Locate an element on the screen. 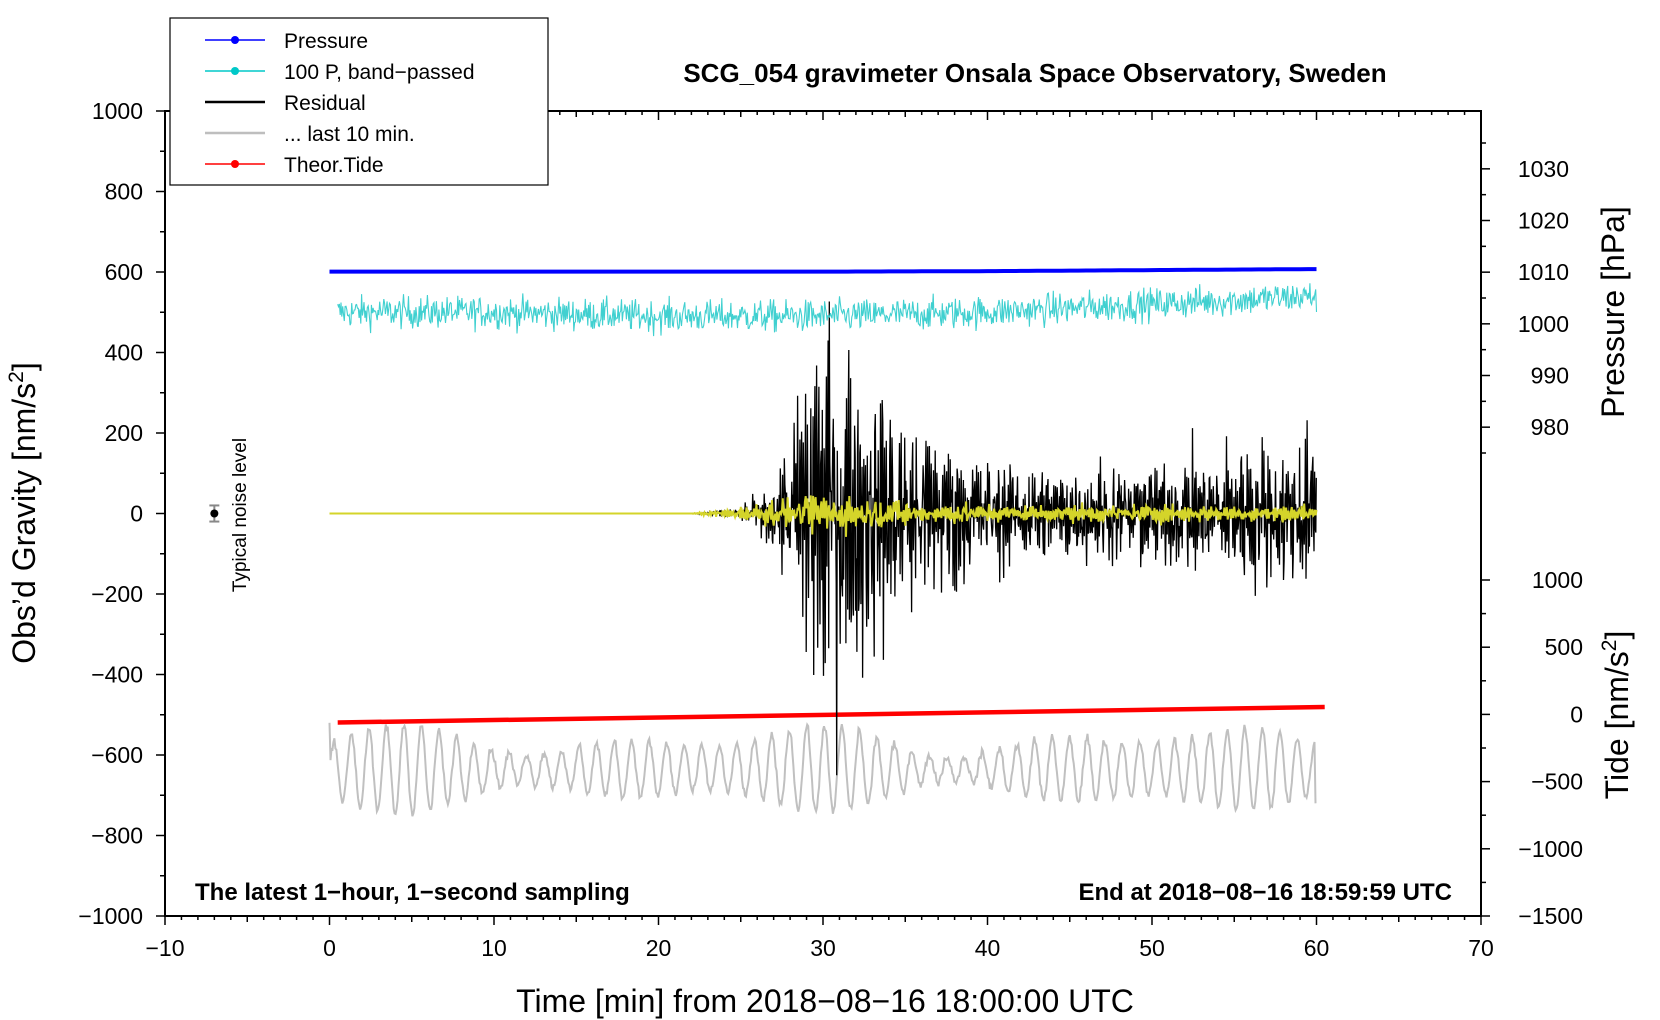  tide-tick-label: 1000 is located at coordinates (1557, 580).